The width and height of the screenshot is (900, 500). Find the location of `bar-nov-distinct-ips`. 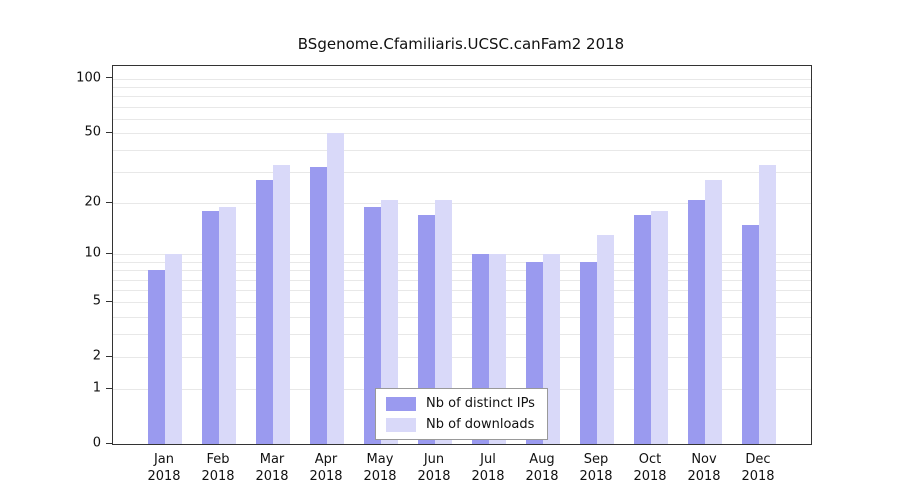

bar-nov-distinct-ips is located at coordinates (696, 321).